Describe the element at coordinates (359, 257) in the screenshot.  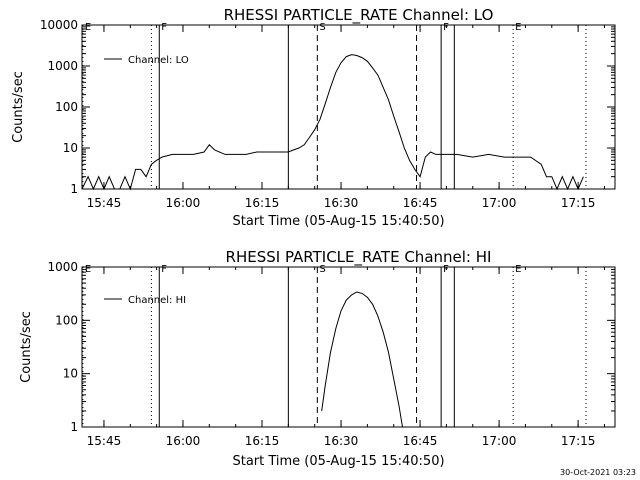
I see `chart-title: RHESSI PARTICLE_RATE Channel: HI` at that location.